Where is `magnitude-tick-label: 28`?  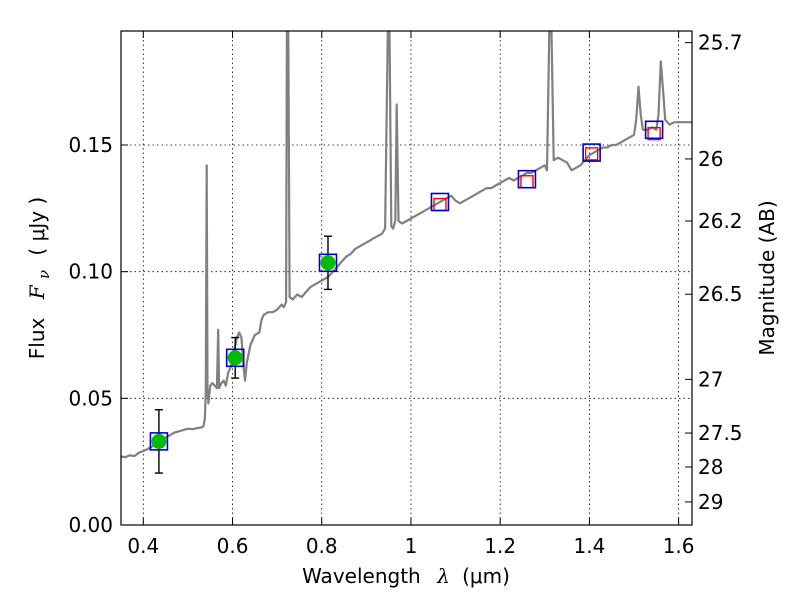
magnitude-tick-label: 28 is located at coordinates (710, 467).